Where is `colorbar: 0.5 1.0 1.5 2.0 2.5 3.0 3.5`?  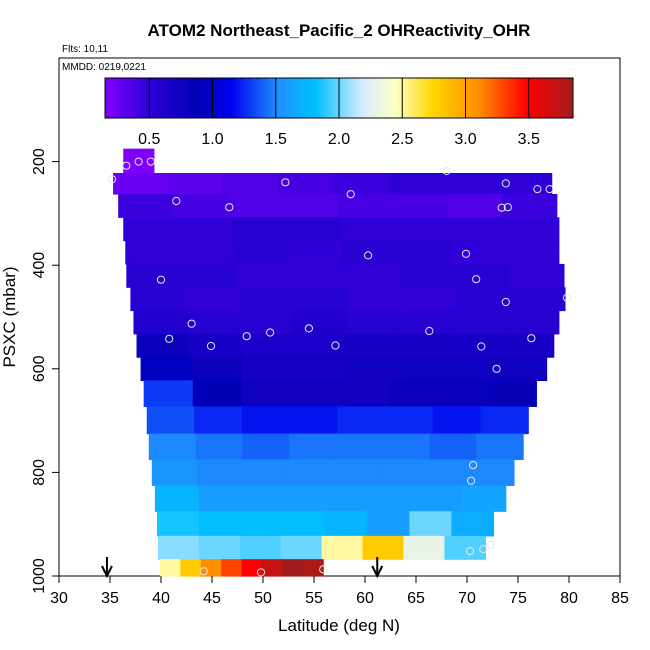
colorbar: 0.5 1.0 1.5 2.0 2.5 3.0 3.5 is located at coordinates (339, 112).